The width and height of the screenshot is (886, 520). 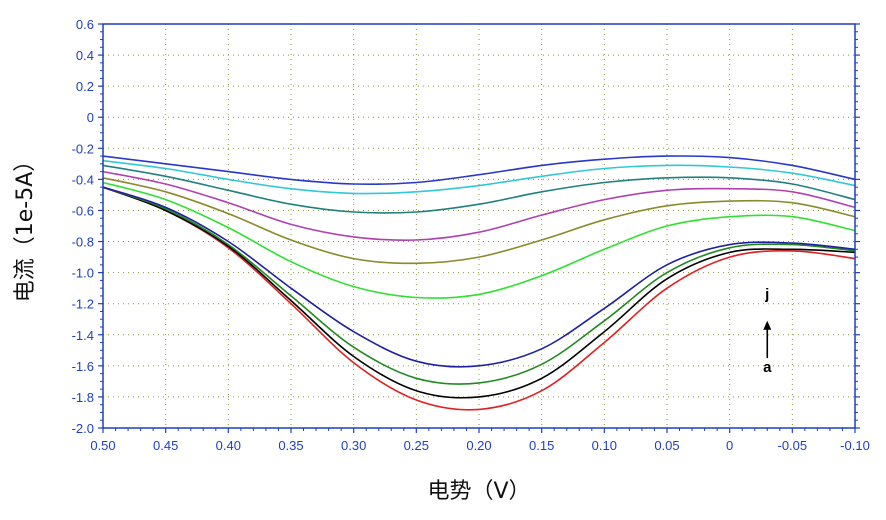 What do you see at coordinates (83, 148) in the screenshot?
I see `y-tick-label: -0.2` at bounding box center [83, 148].